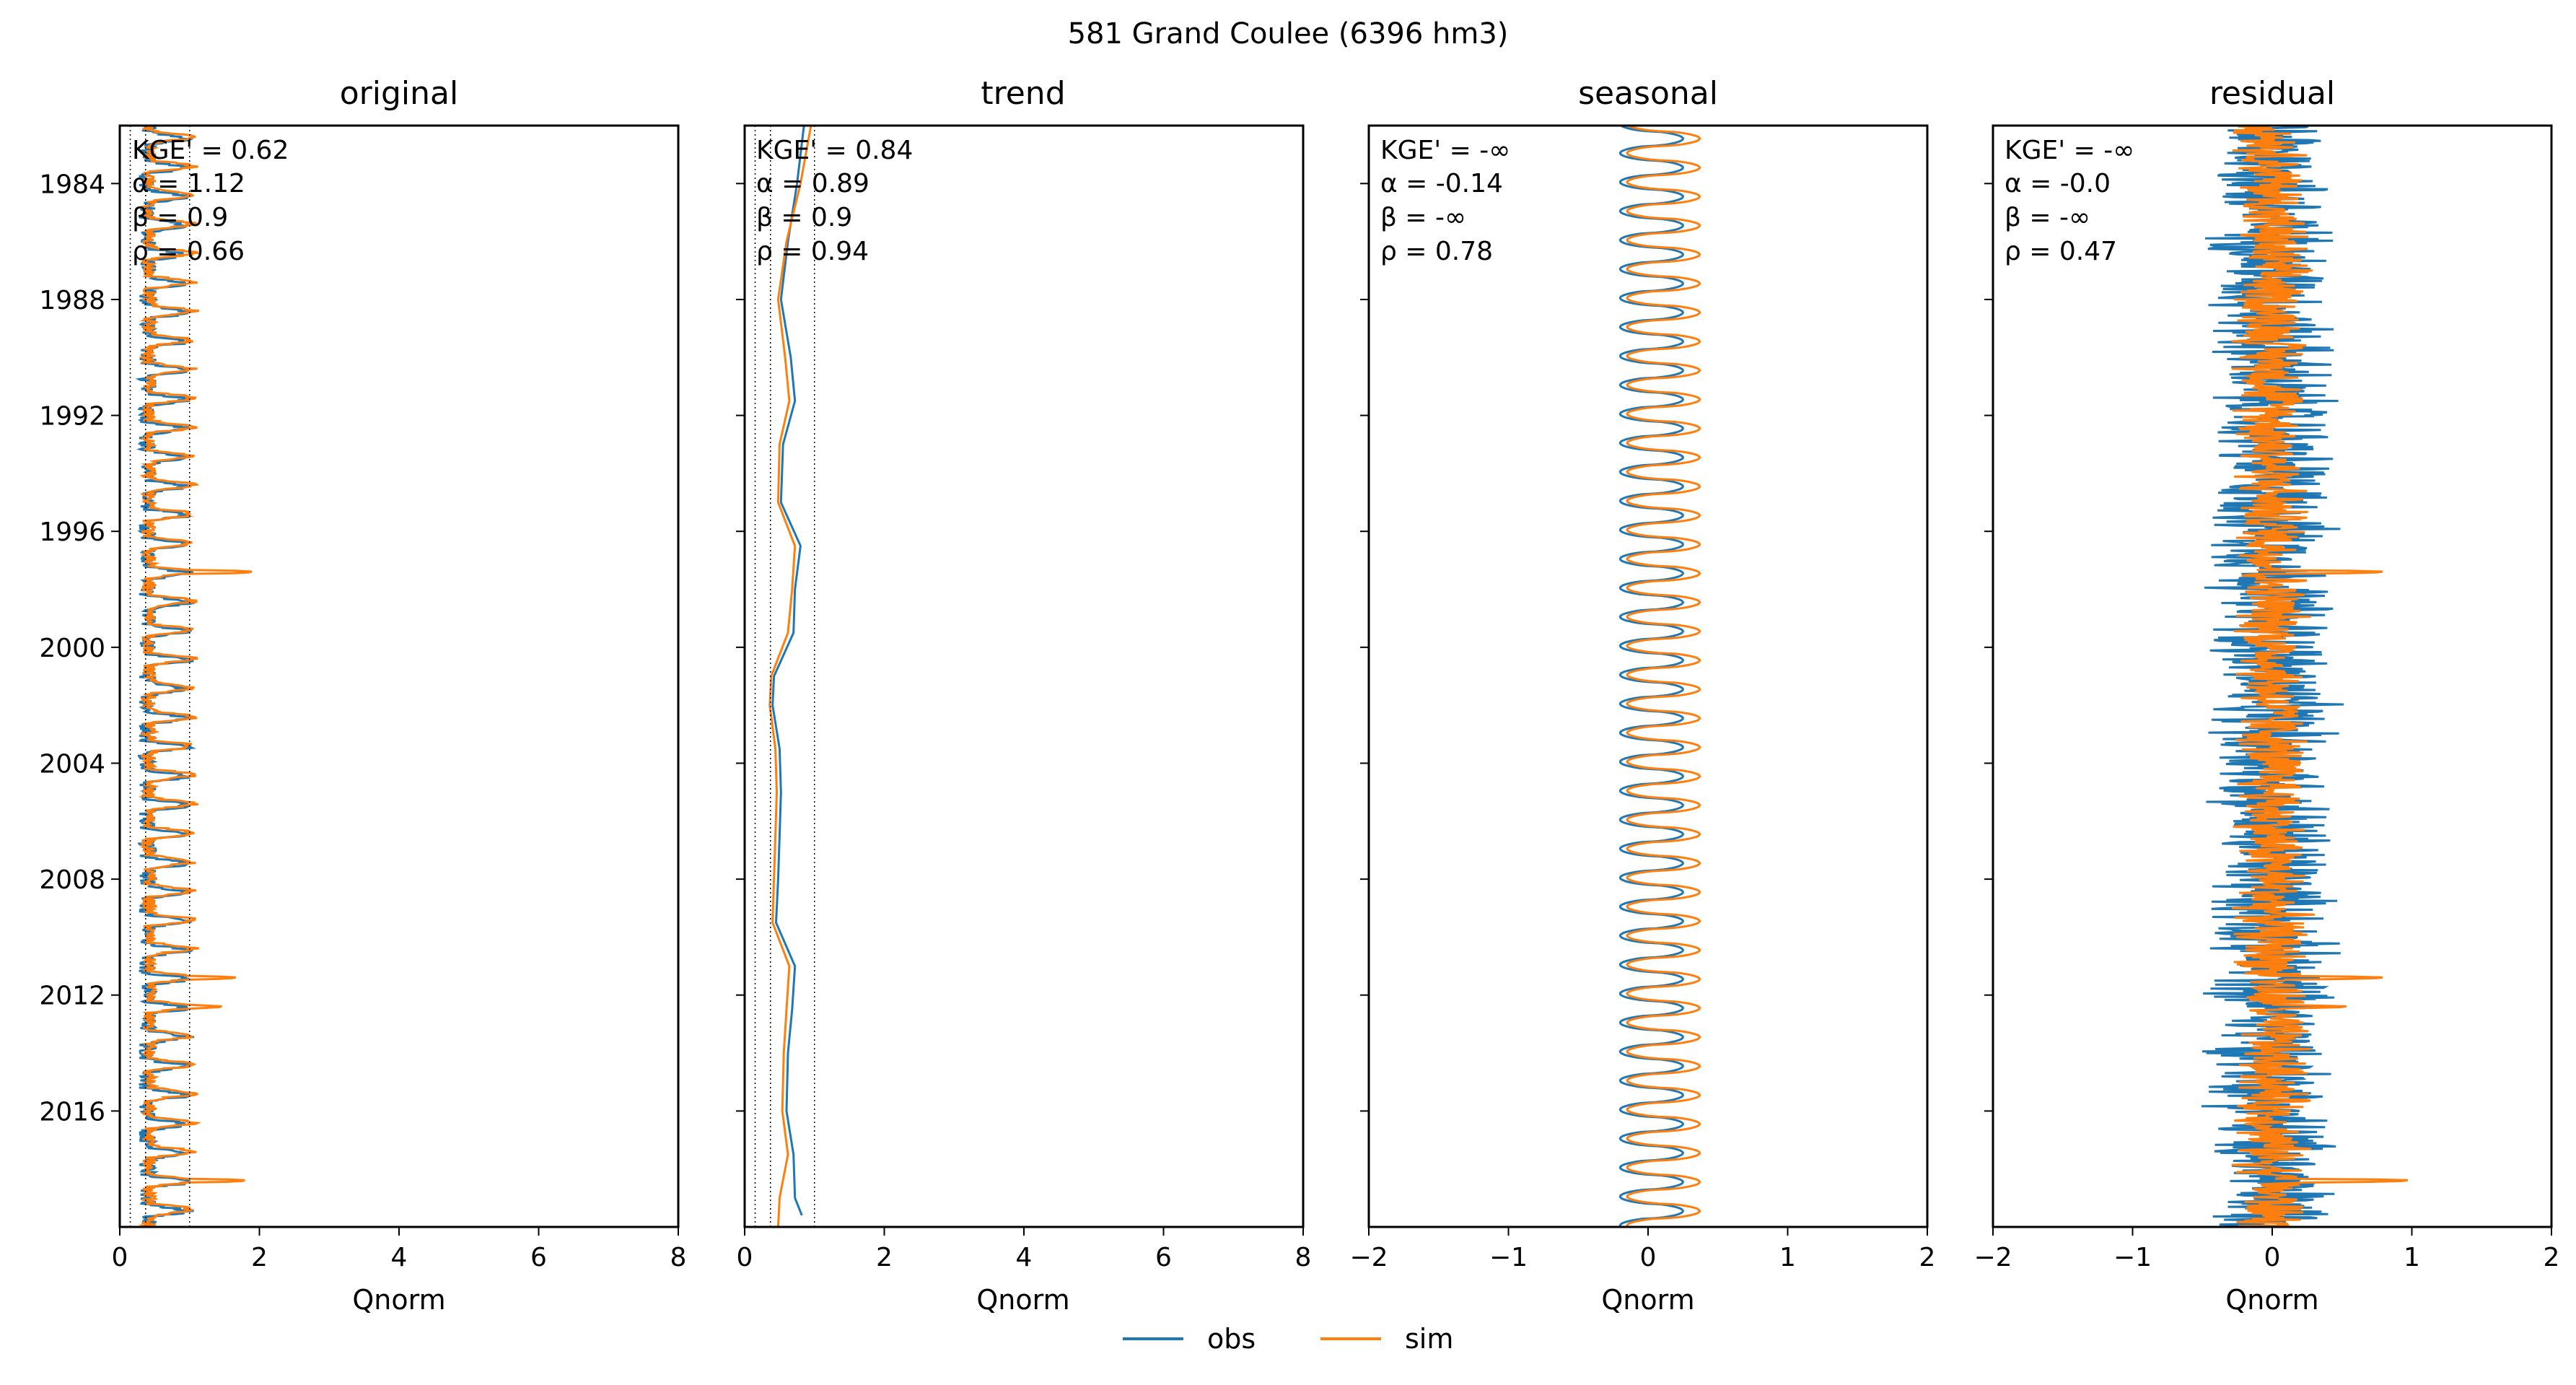 This screenshot has height=1385, width=2576. I want to click on y-axis-ticks: 1984 1988 1992 1996 2000 2004 2008 2012 2016, so click(79, 648).